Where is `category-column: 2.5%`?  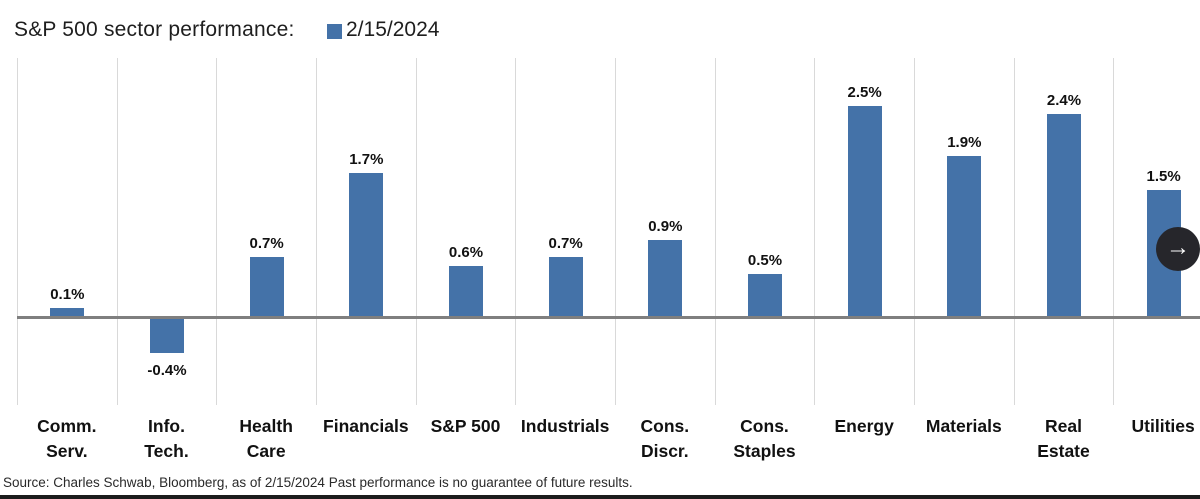
category-column: 2.5% is located at coordinates (864, 231).